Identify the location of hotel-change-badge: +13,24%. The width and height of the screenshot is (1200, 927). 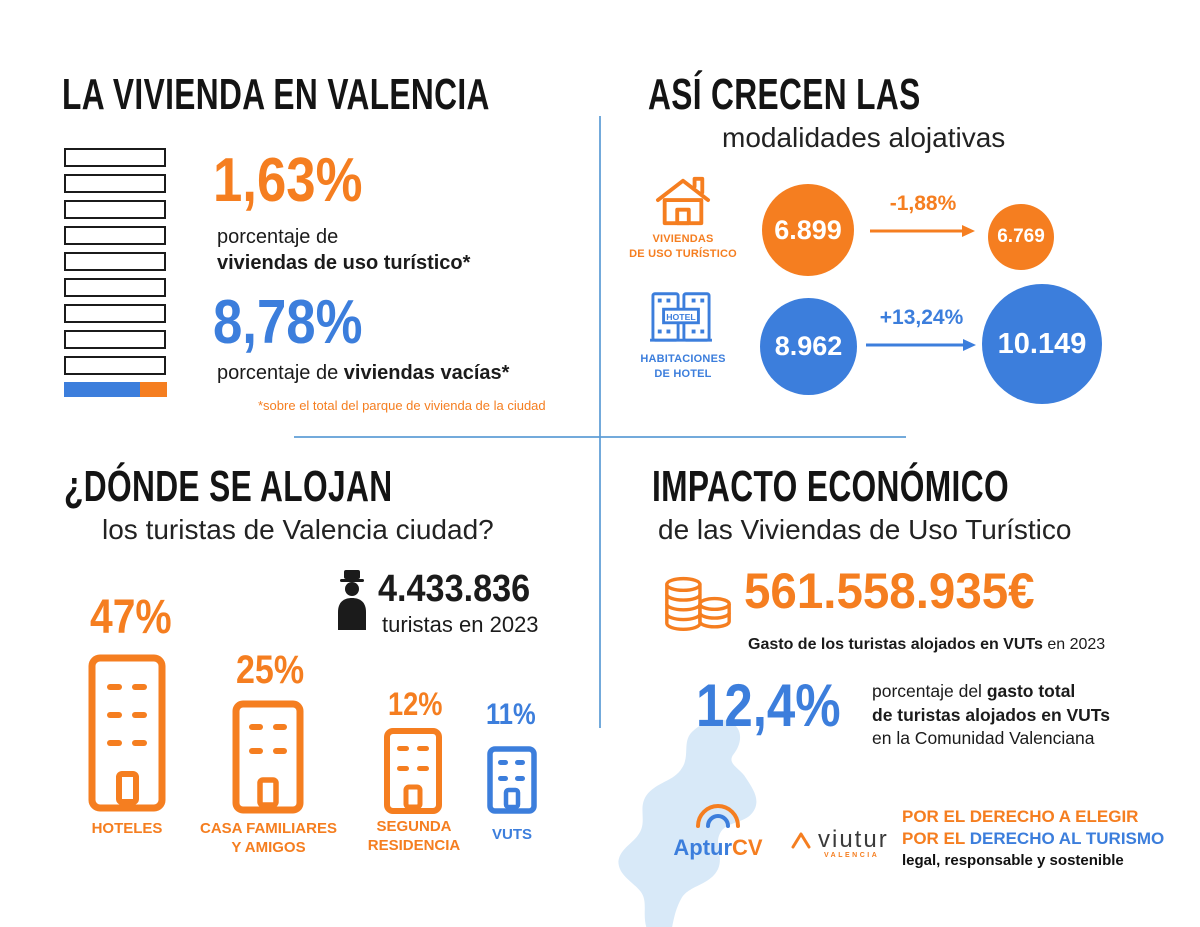
(921, 317).